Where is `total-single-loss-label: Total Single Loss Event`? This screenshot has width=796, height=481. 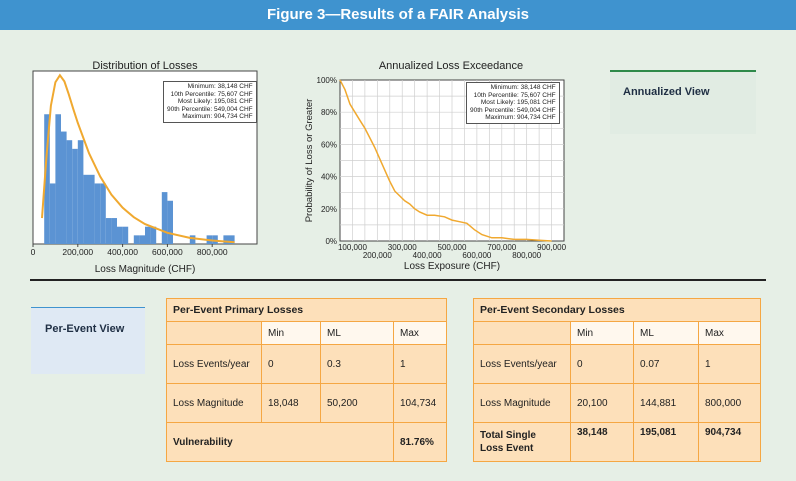 total-single-loss-label: Total Single Loss Event is located at coordinates (522, 442).